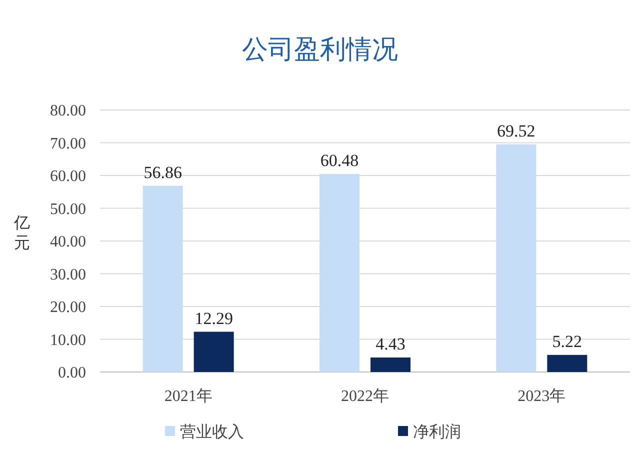  What do you see at coordinates (72, 373) in the screenshot?
I see `y-tick-label: 0.00` at bounding box center [72, 373].